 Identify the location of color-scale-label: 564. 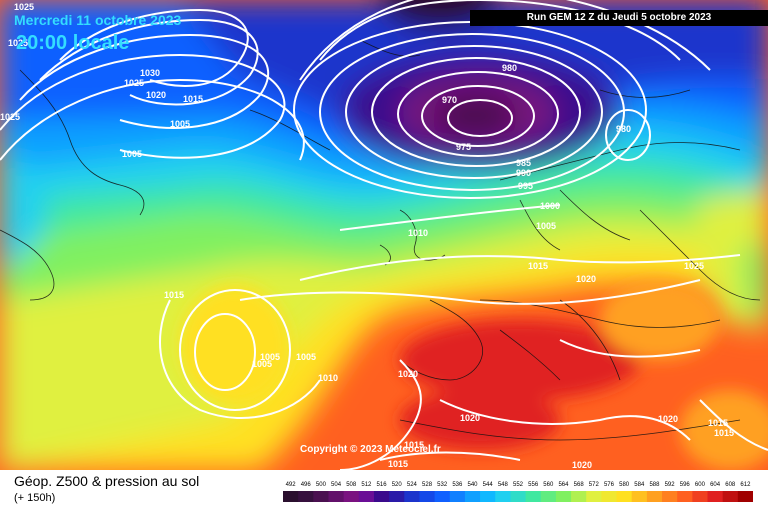
(563, 485).